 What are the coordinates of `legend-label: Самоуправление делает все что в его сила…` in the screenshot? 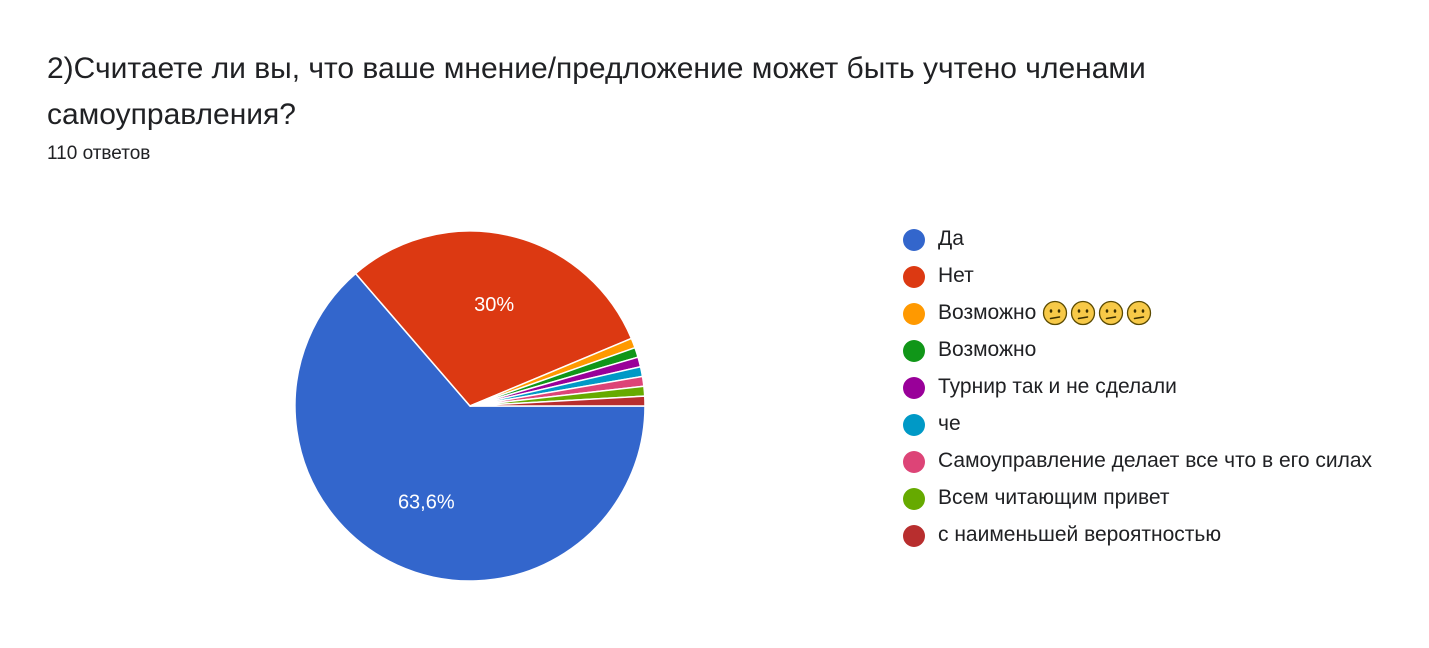 It's located at (1155, 460).